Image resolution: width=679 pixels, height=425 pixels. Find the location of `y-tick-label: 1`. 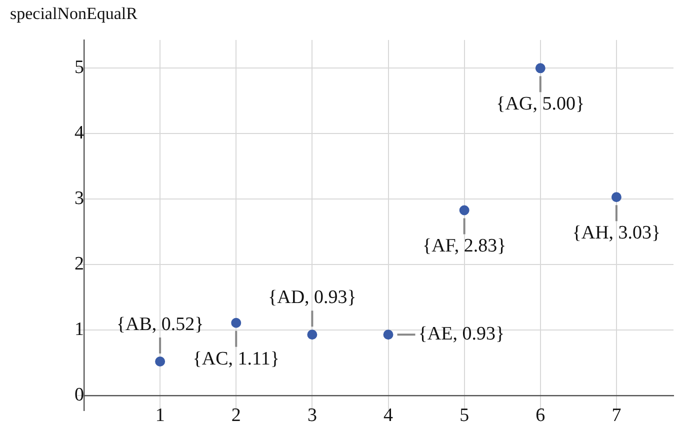

y-tick-label: 1 is located at coordinates (79, 329).